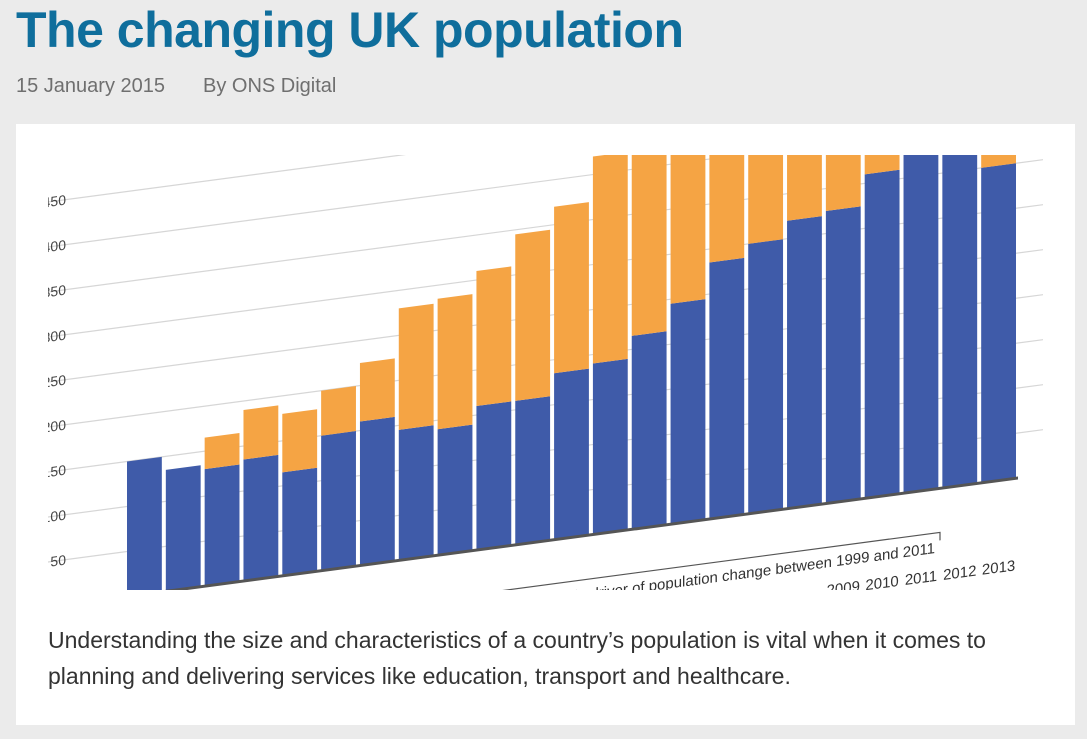 The height and width of the screenshot is (739, 1087). Describe the element at coordinates (57, 426) in the screenshot. I see `y-tick-label: 200` at that location.